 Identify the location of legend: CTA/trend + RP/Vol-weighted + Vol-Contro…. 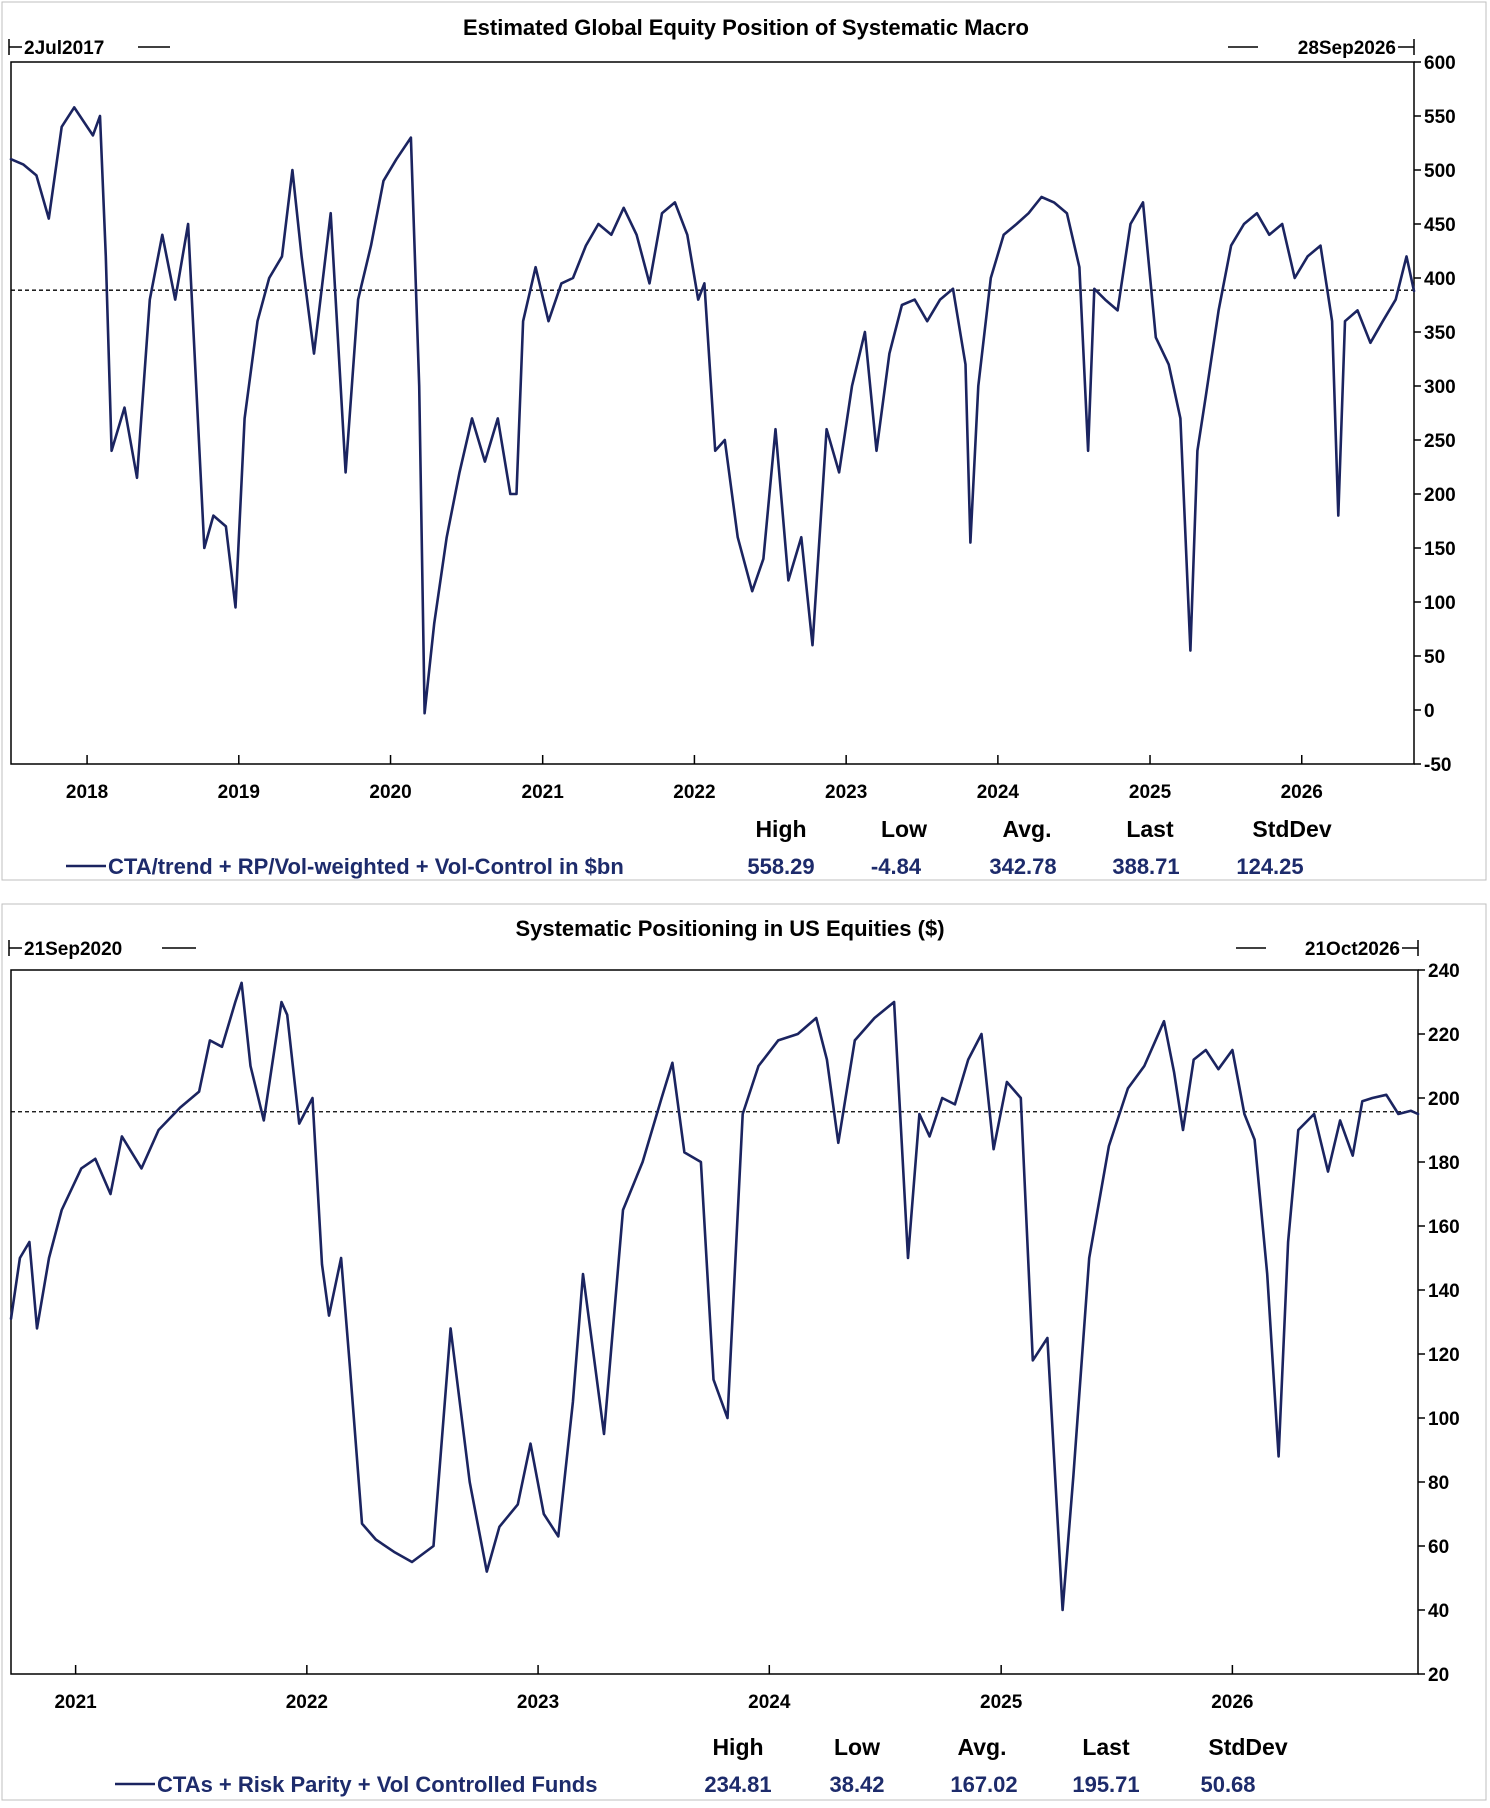
(345, 866).